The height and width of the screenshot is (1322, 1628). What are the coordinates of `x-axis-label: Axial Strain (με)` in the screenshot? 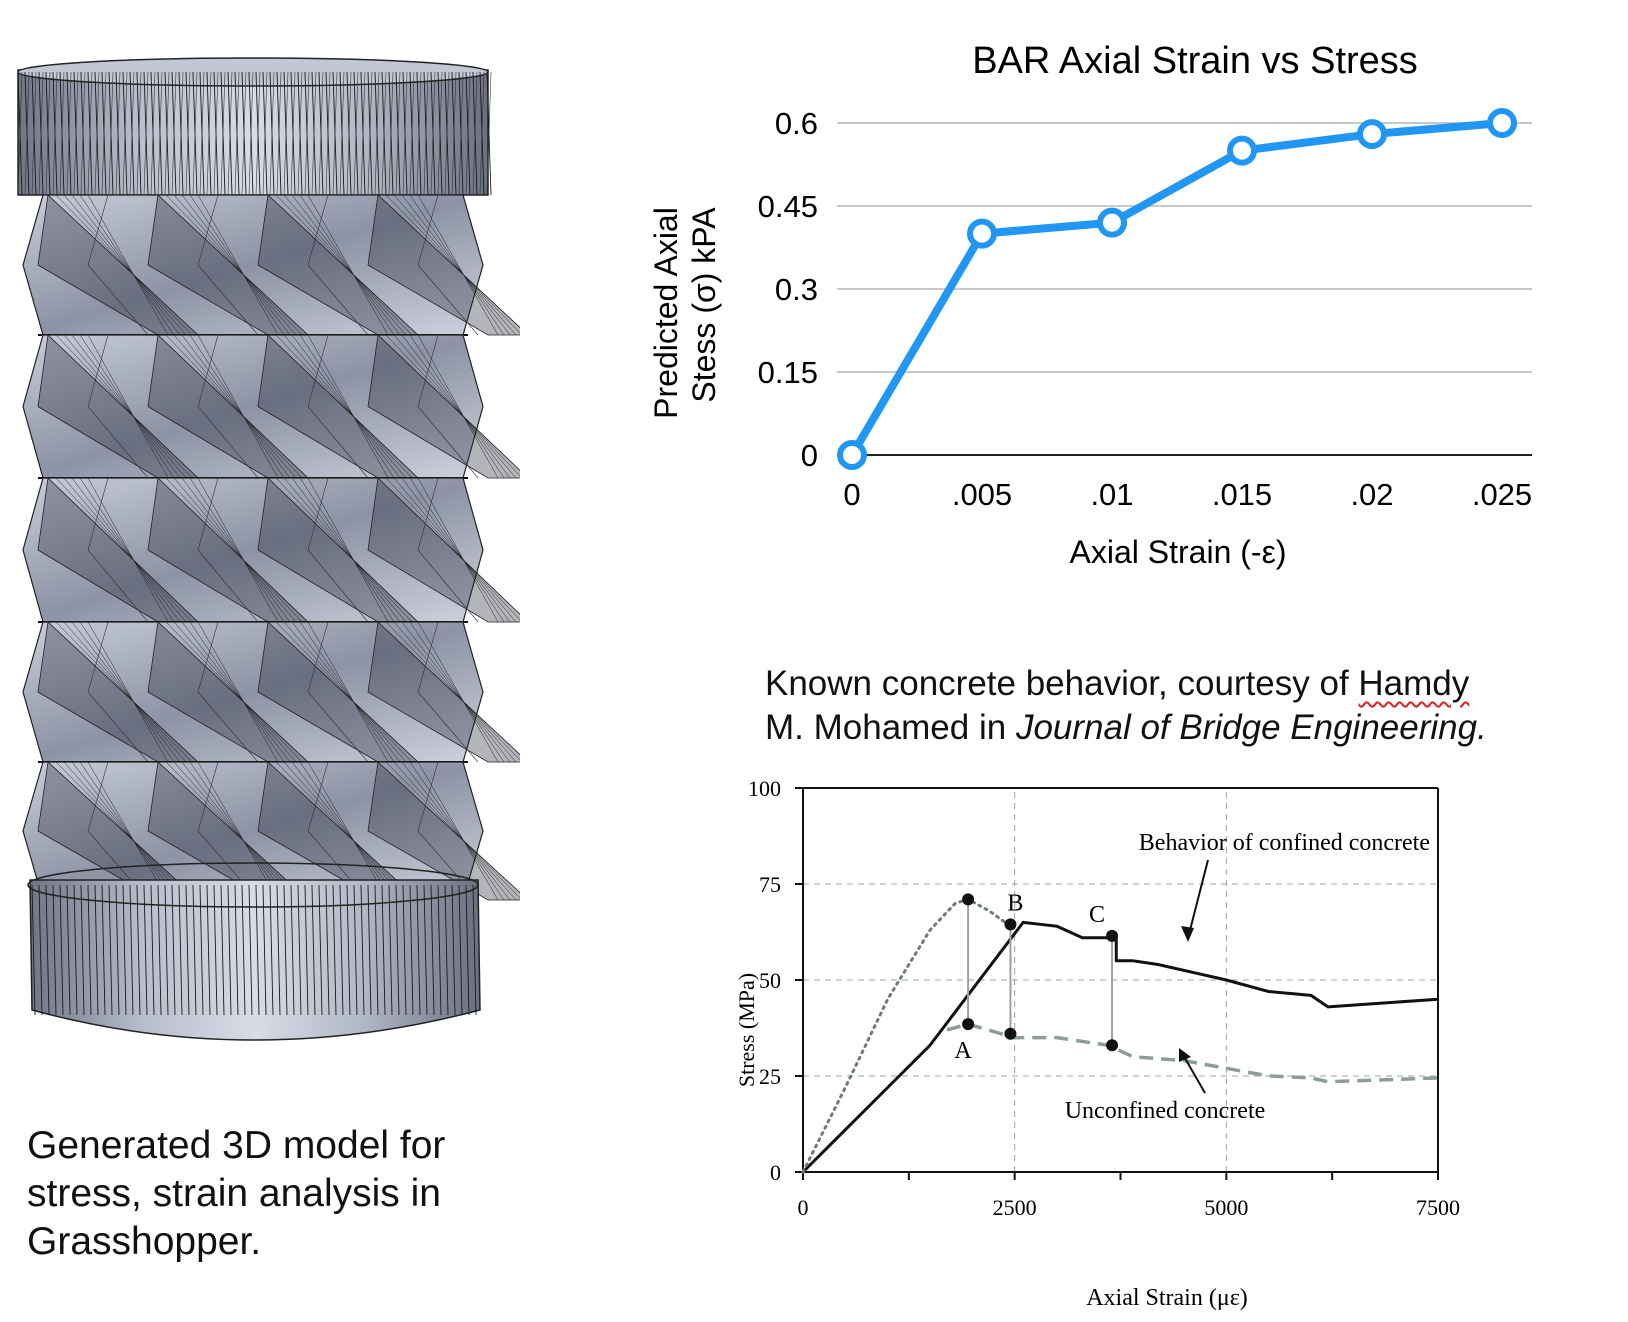 It's located at (1167, 1298).